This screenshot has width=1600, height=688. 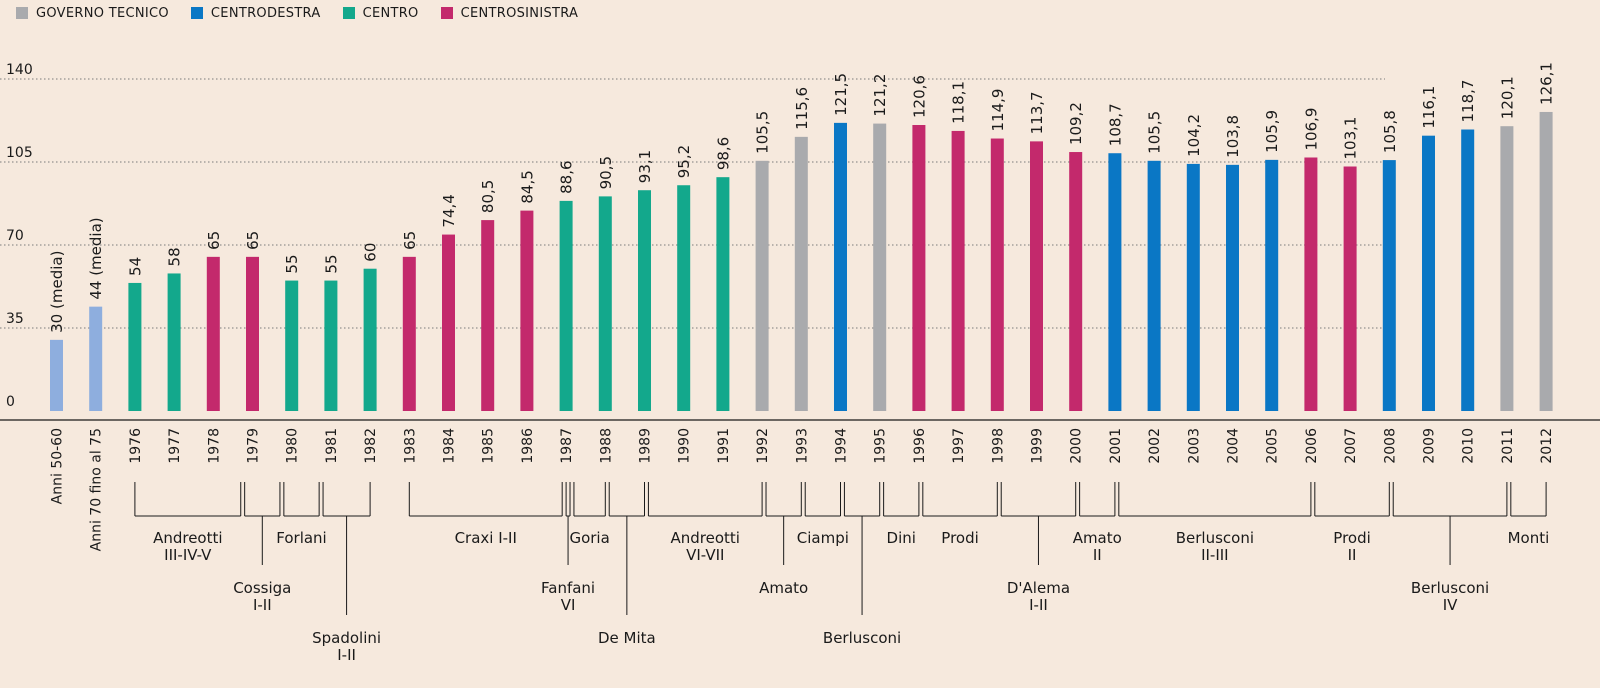 What do you see at coordinates (97, 489) in the screenshot?
I see `x-tick-label: Anni 70 fino al 75` at bounding box center [97, 489].